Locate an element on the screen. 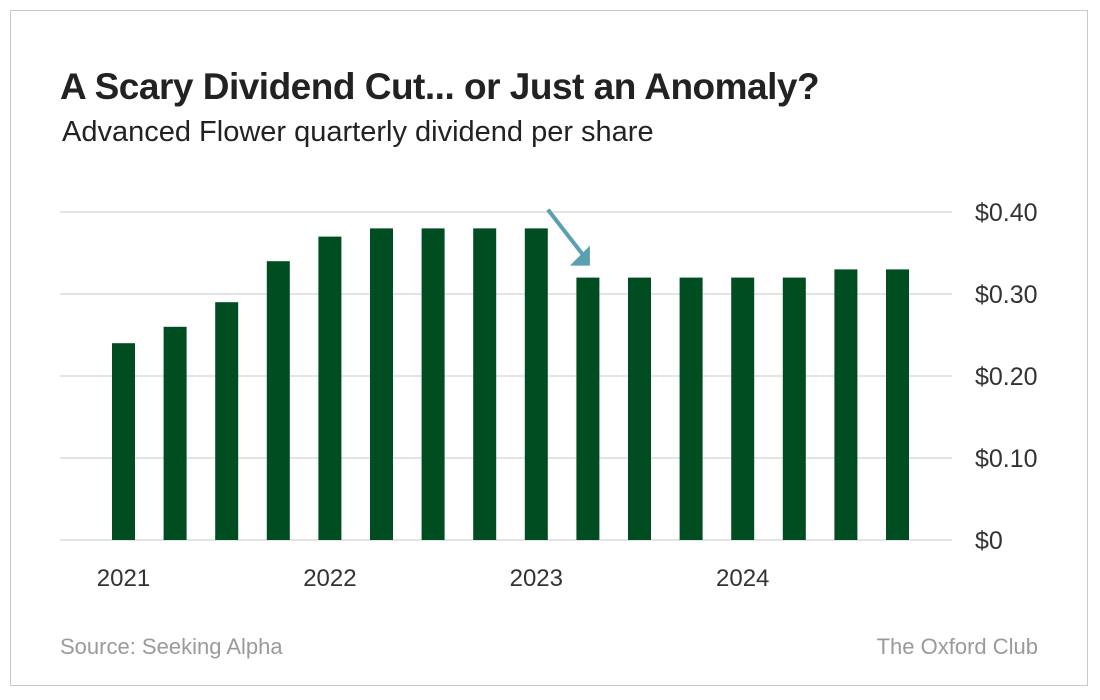  x-tick-label: 2022 is located at coordinates (329, 578).